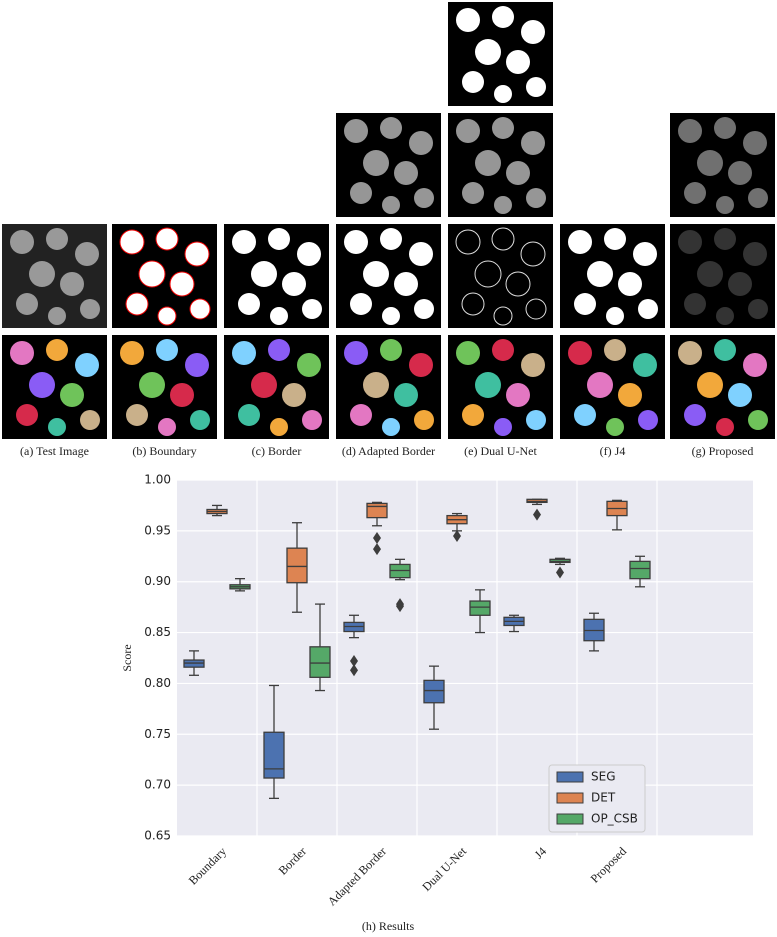  What do you see at coordinates (157, 480) in the screenshot?
I see `y-tick-label: 1.00` at bounding box center [157, 480].